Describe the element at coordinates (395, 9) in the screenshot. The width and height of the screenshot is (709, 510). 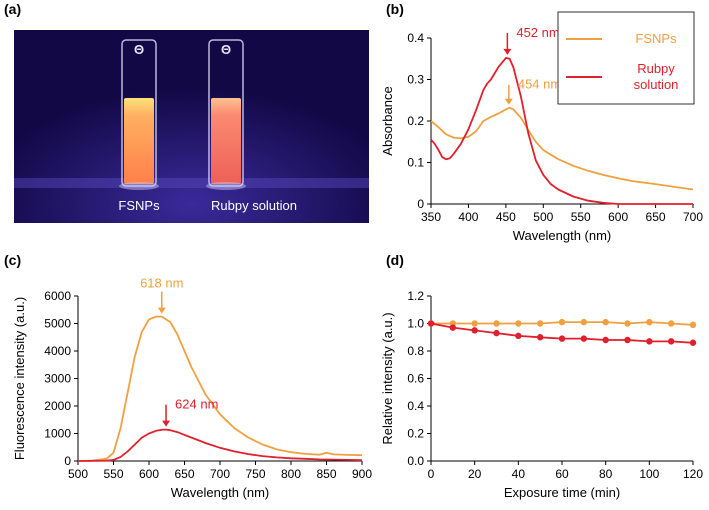
I see `panel-letter-b: (b)` at that location.